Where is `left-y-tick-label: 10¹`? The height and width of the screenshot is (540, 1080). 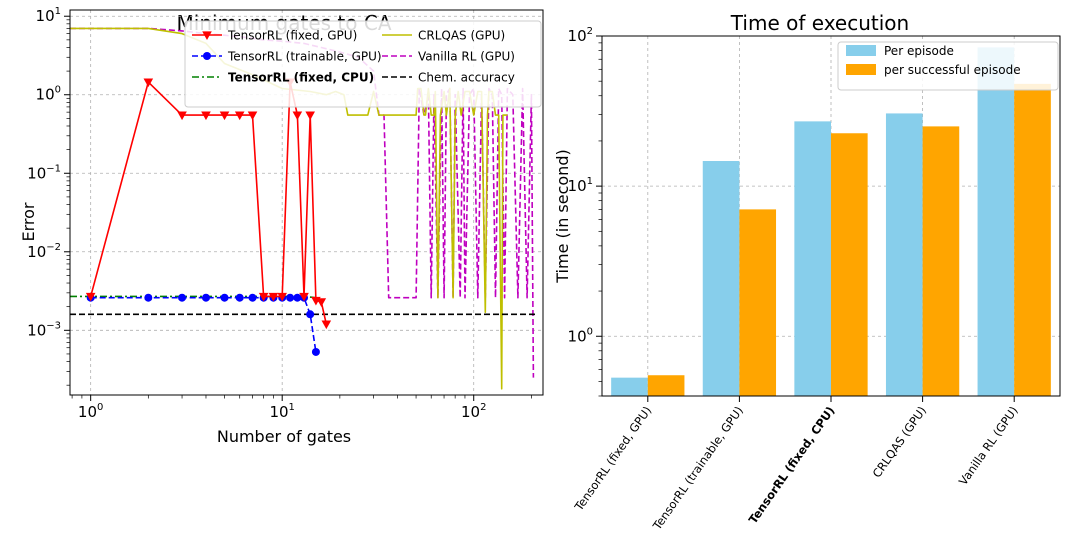
left-y-tick-label: 10¹ is located at coordinates (48, 15).